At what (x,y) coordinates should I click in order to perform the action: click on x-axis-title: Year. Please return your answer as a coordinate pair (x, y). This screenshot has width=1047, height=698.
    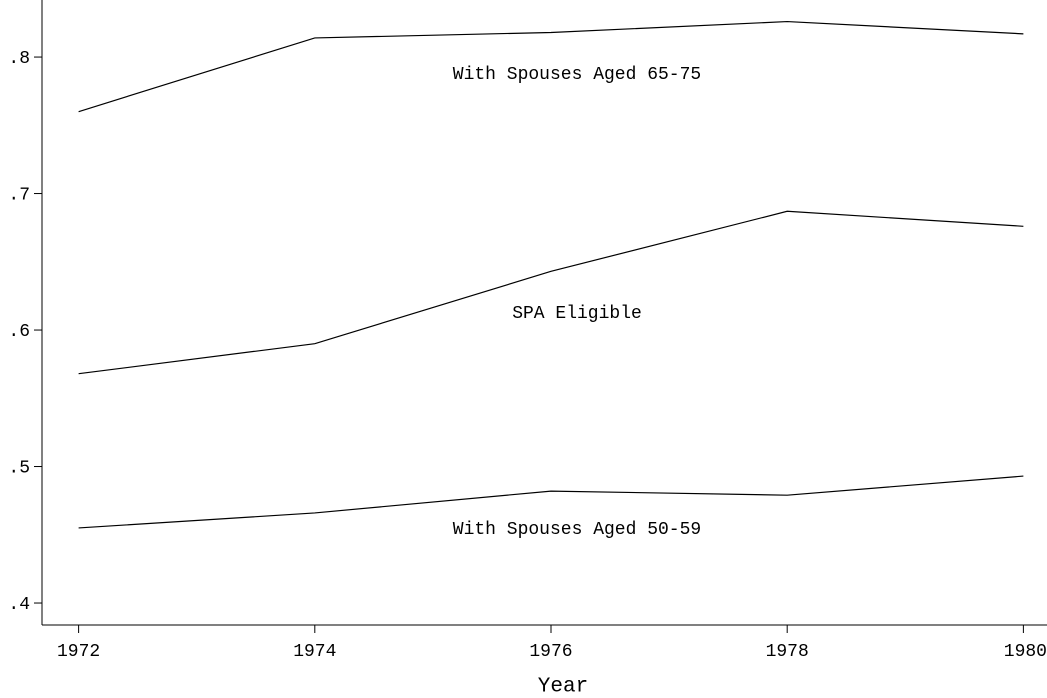
    Looking at the image, I should click on (563, 687).